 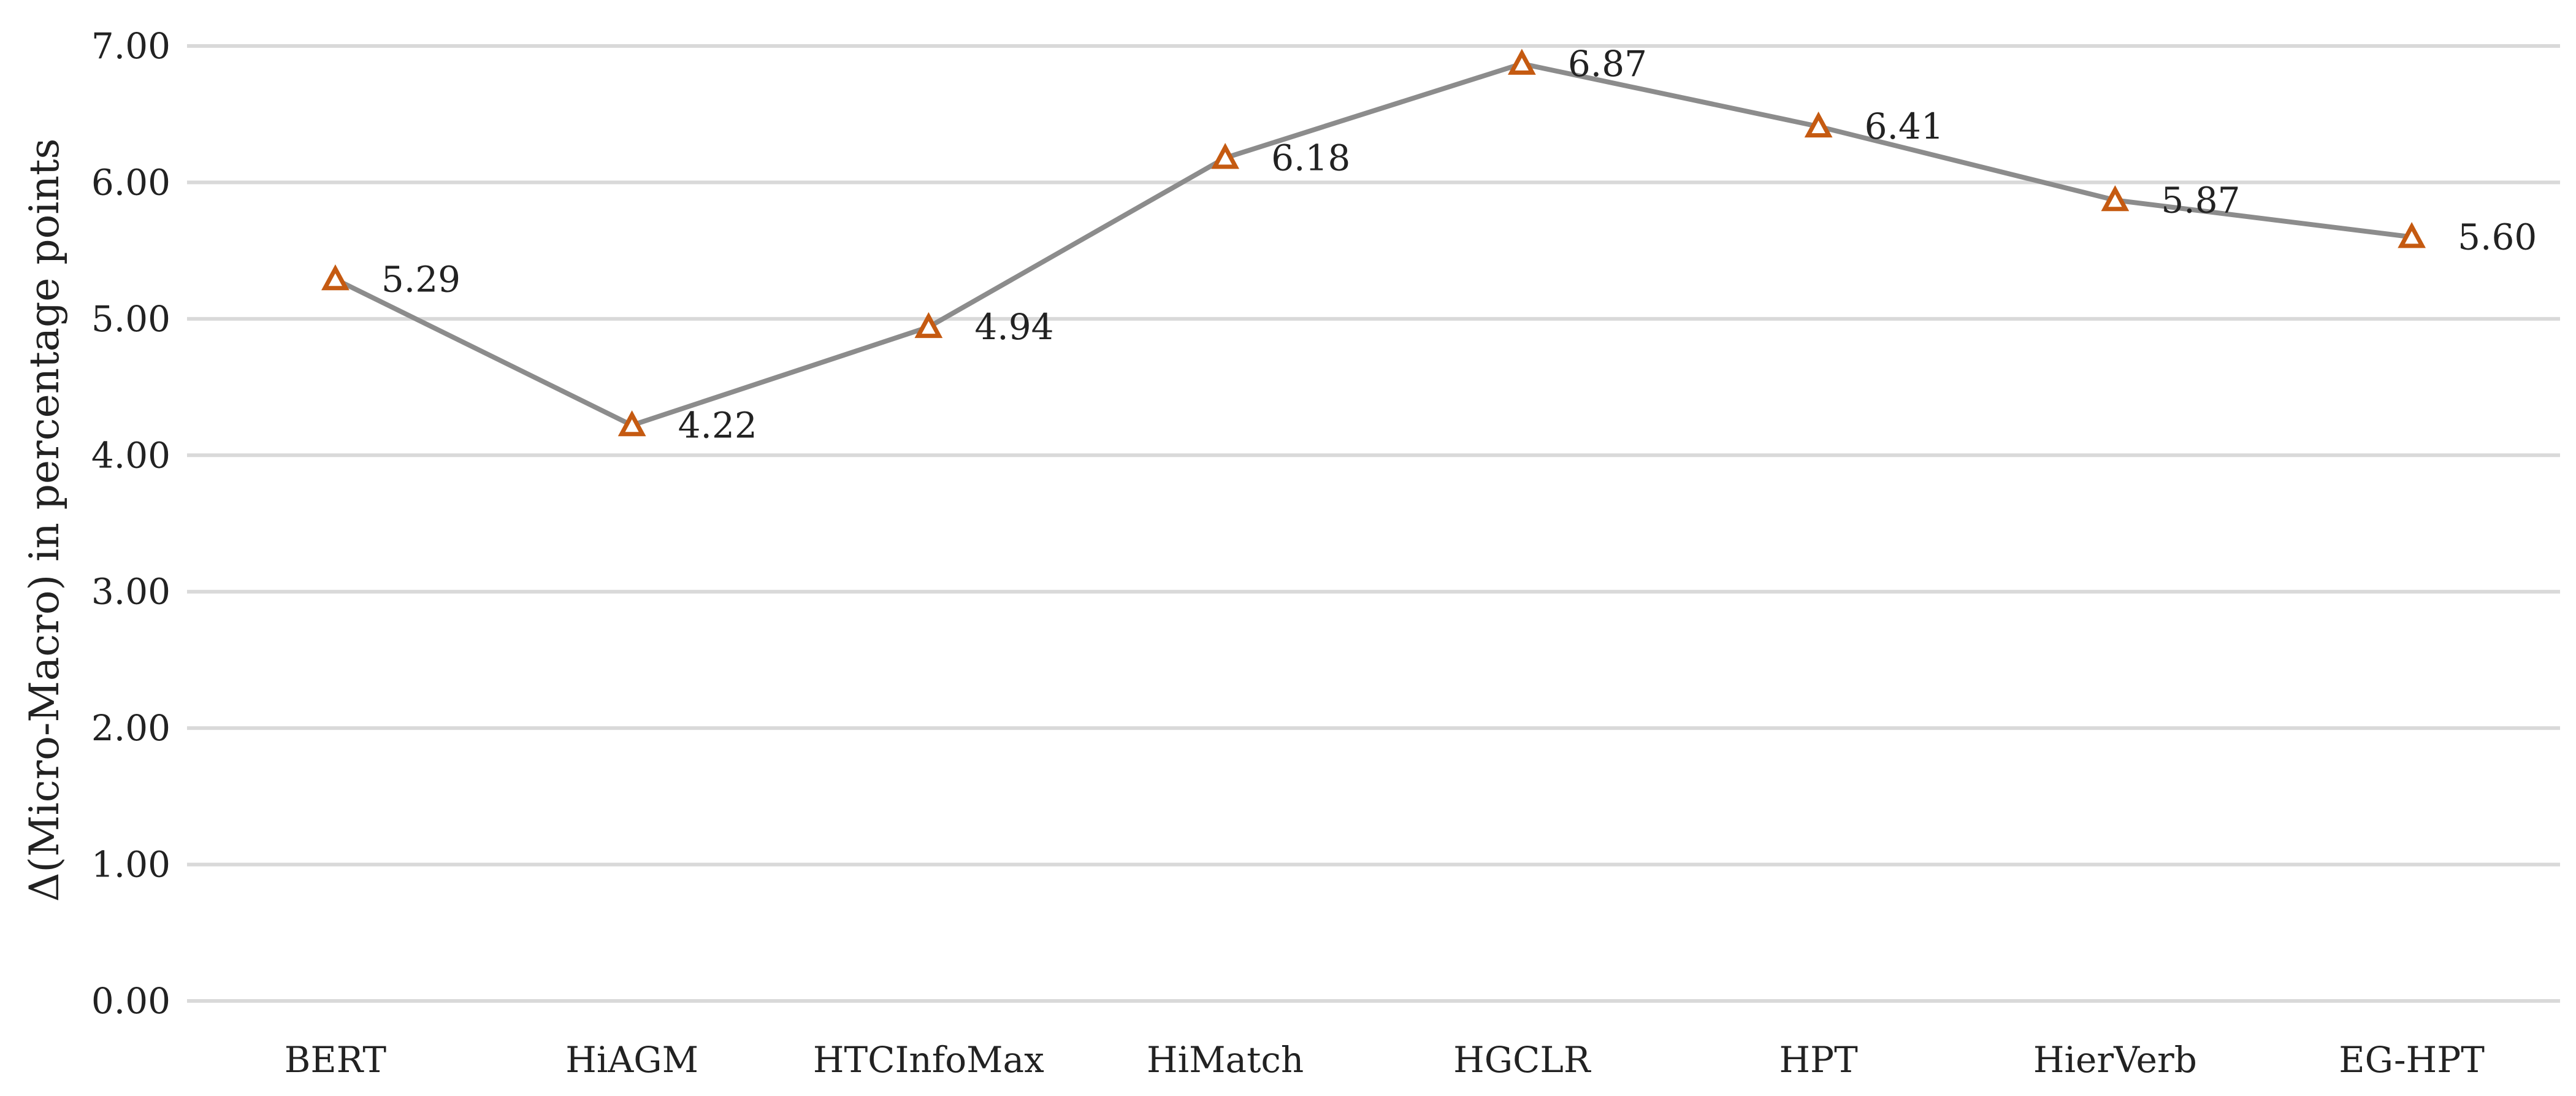 What do you see at coordinates (2115, 1060) in the screenshot?
I see `x-tick-label: HierVerb` at bounding box center [2115, 1060].